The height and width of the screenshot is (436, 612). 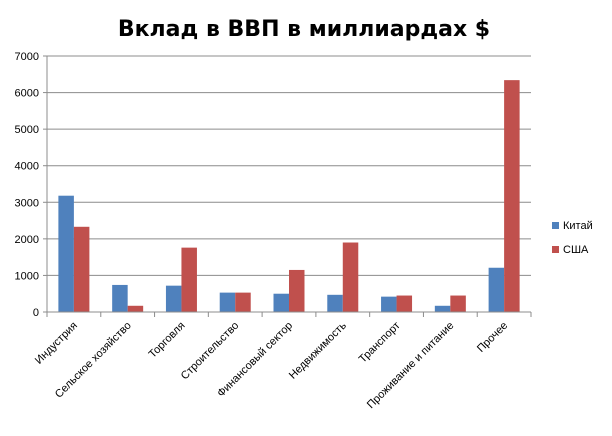 What do you see at coordinates (318, 350) in the screenshot?
I see `x-tick-label: Недвижимость` at bounding box center [318, 350].